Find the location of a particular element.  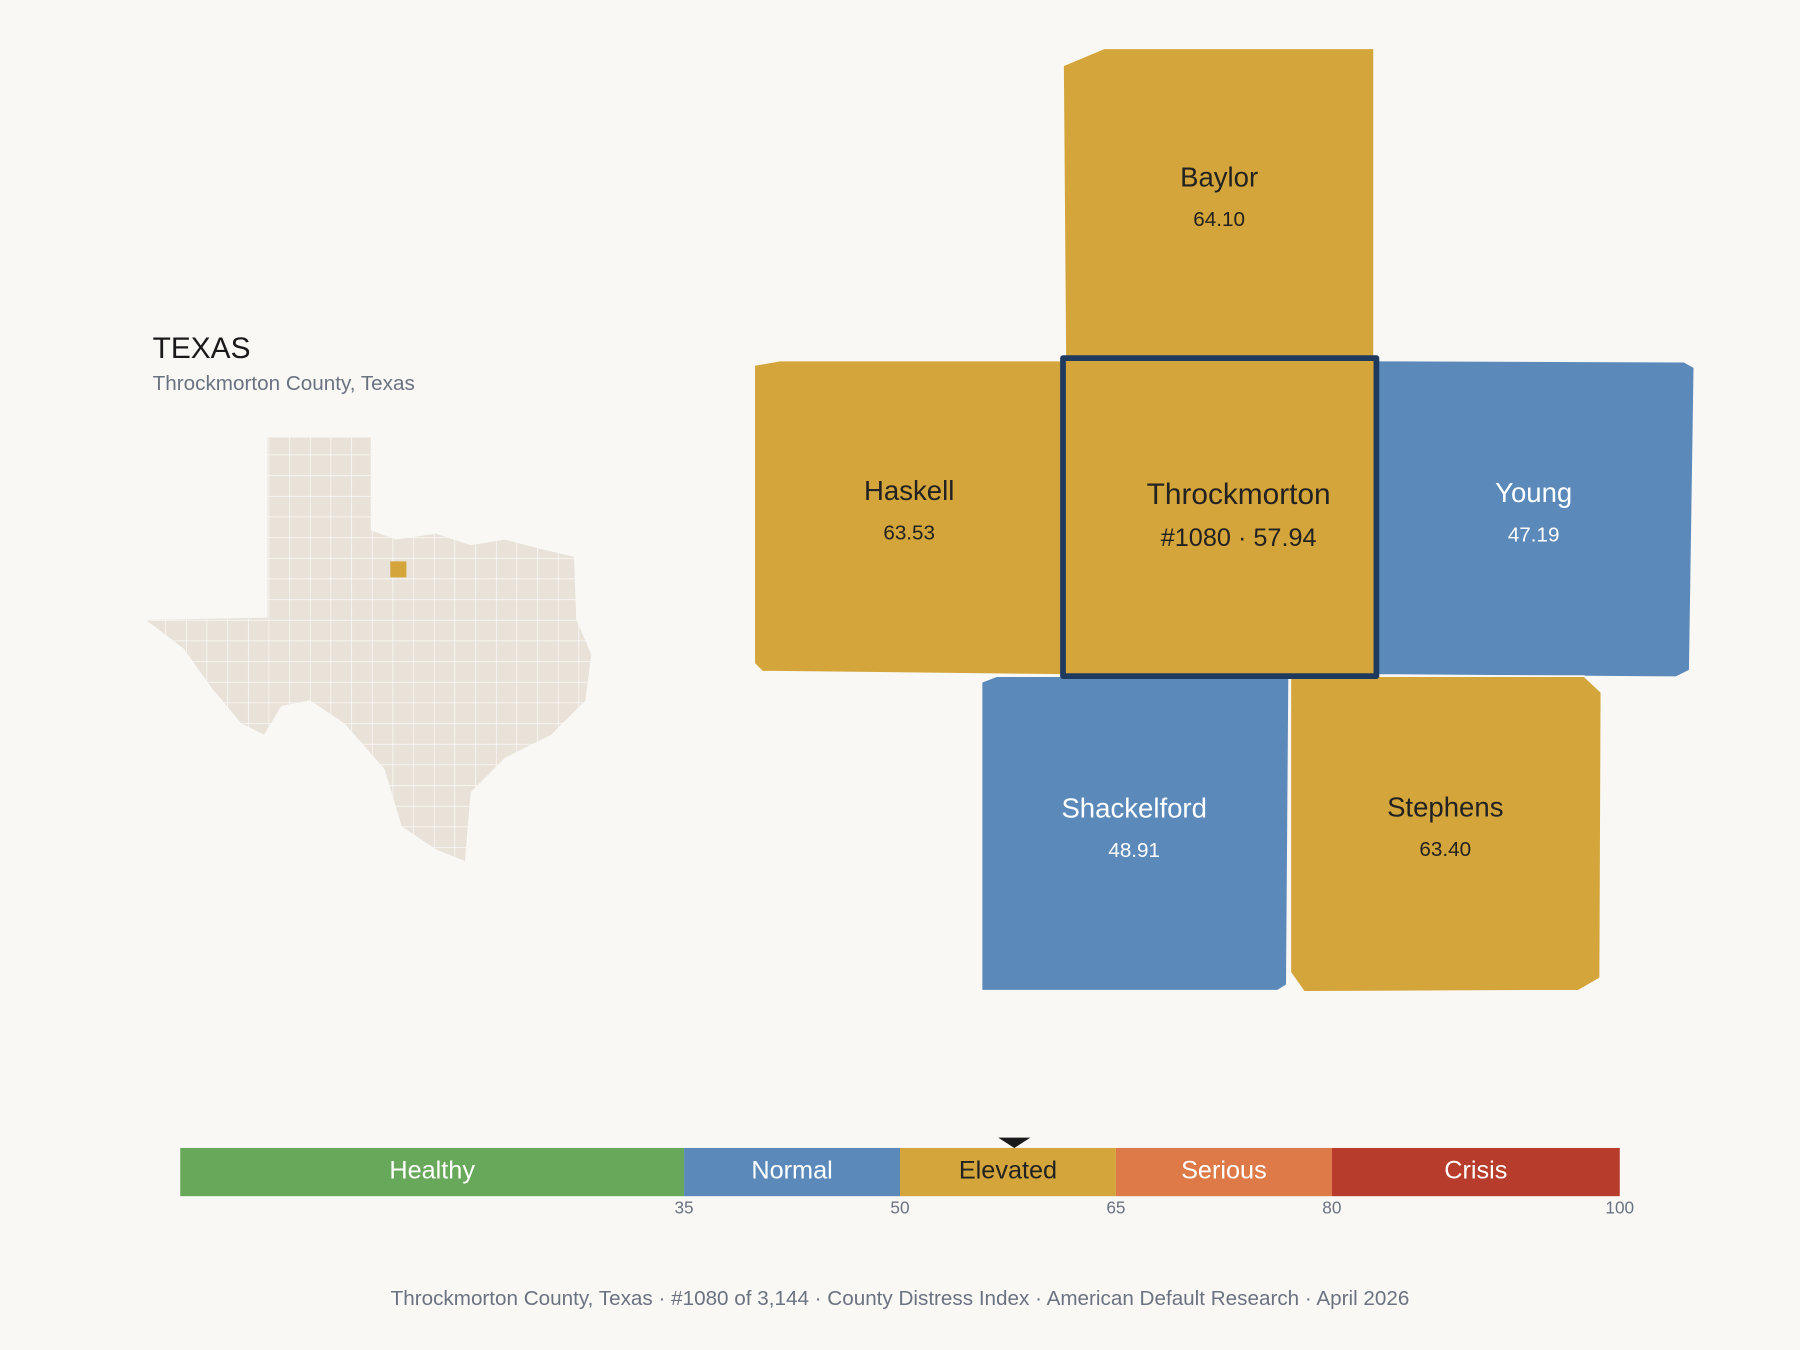

county-score: 63.40 is located at coordinates (1445, 849).